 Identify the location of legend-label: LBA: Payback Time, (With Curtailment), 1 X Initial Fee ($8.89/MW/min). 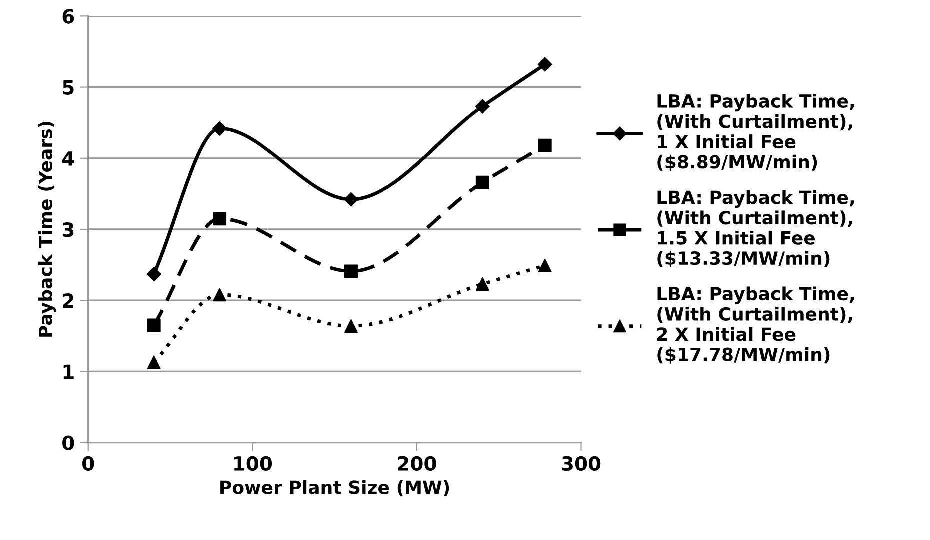
(756, 133).